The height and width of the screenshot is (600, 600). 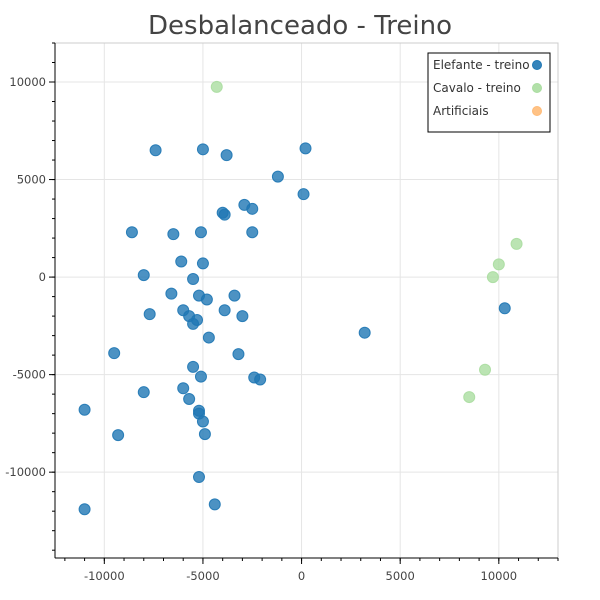 I want to click on x-tick-label: 0, so click(x=301, y=576).